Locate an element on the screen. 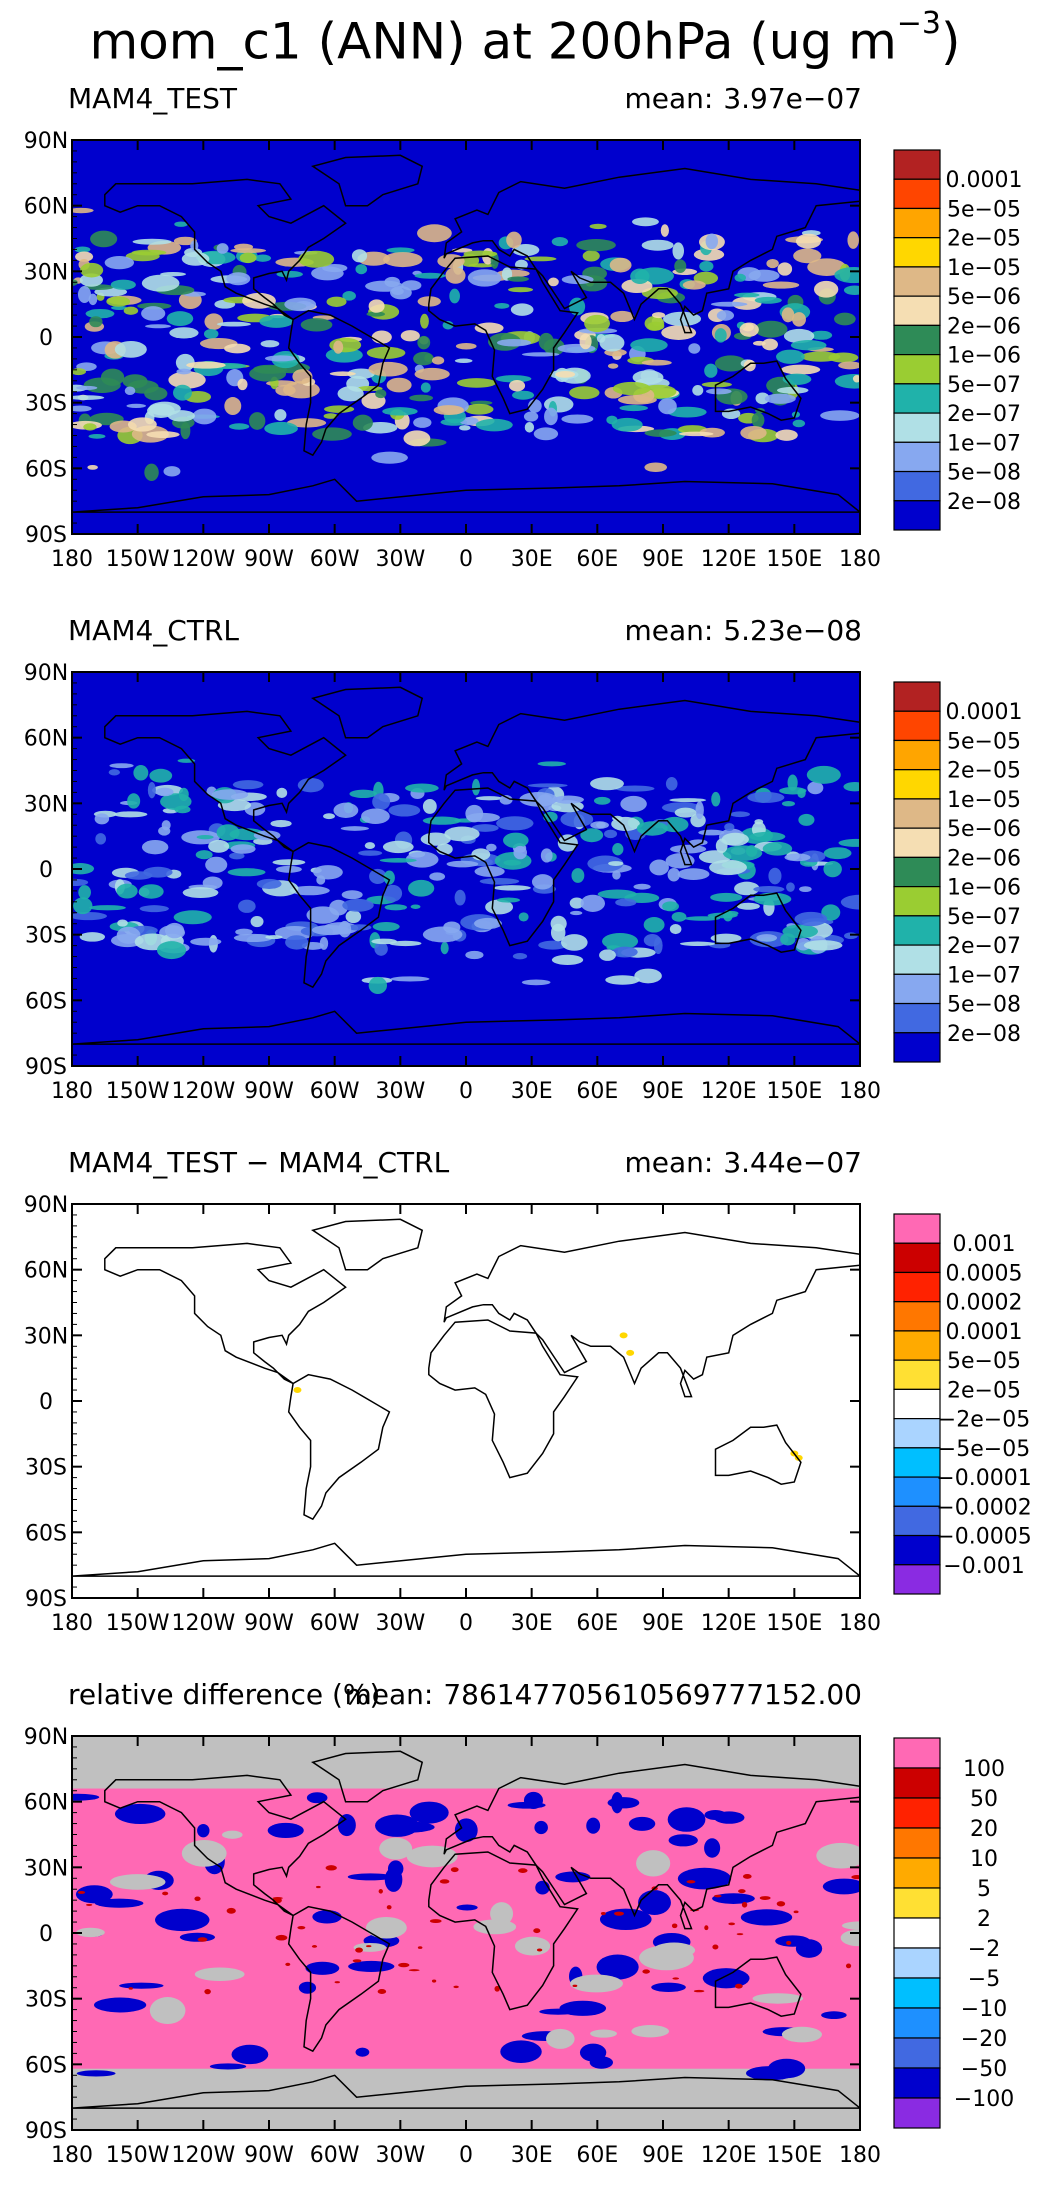 Image resolution: width=1050 pixels, height=2206 pixels. coastline-africa is located at coordinates (503, 1931).